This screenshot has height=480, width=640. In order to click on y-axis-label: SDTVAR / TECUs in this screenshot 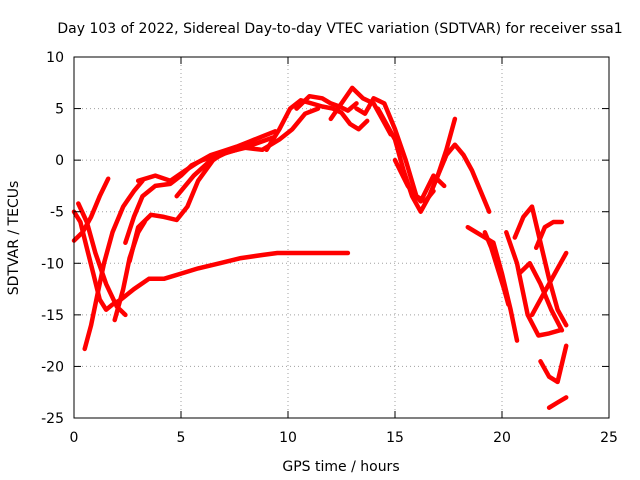, I will do `click(14, 238)`.